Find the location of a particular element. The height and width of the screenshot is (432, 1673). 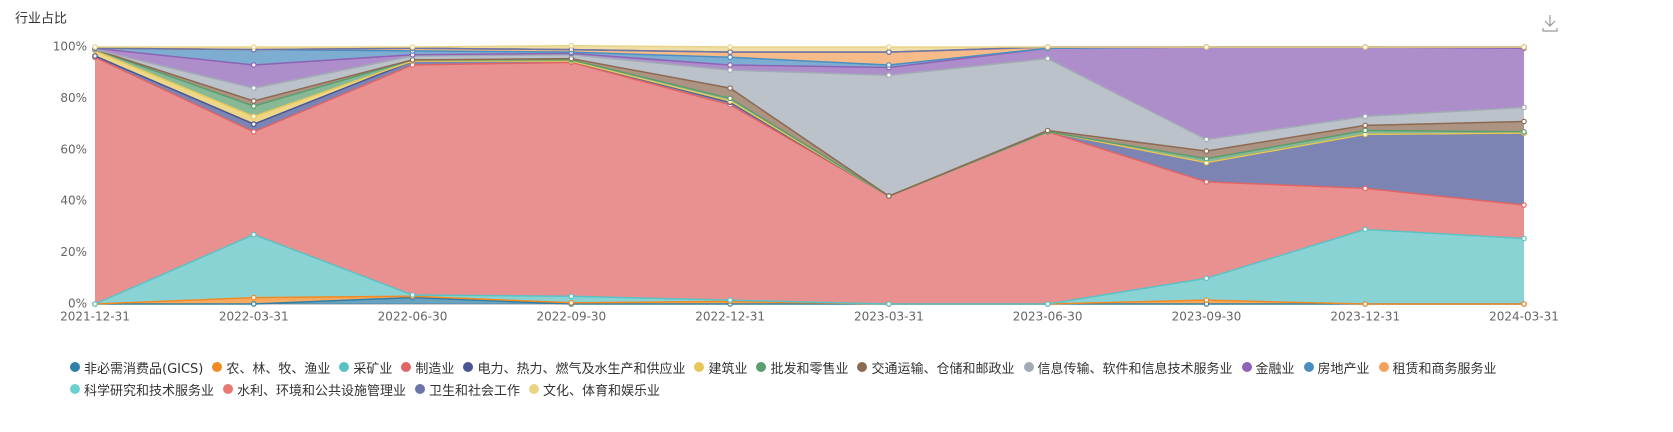

legend-item: 水利、环境和公共设施管理业 is located at coordinates (314, 389).